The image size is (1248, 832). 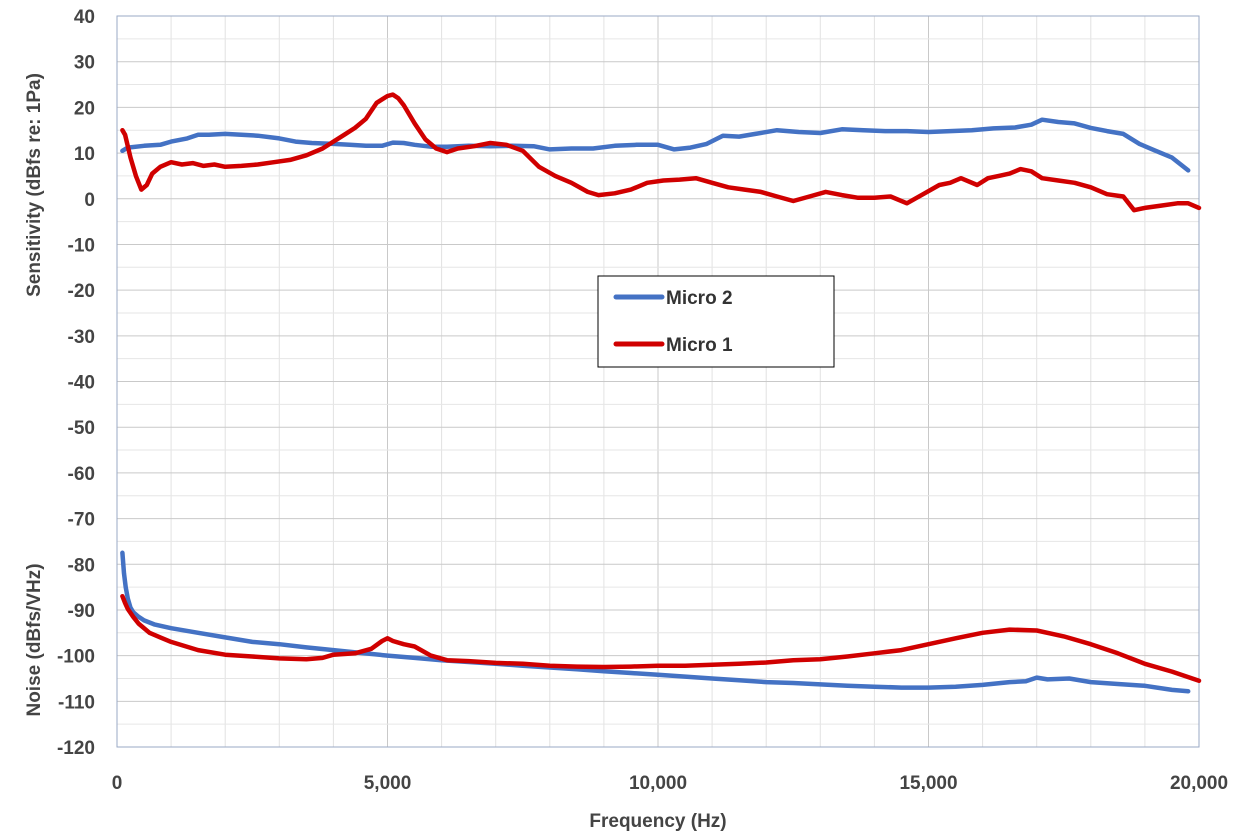 I want to click on x-tick-labels: 0 5,000 10,000 15,000 20,000, so click(x=670, y=783).